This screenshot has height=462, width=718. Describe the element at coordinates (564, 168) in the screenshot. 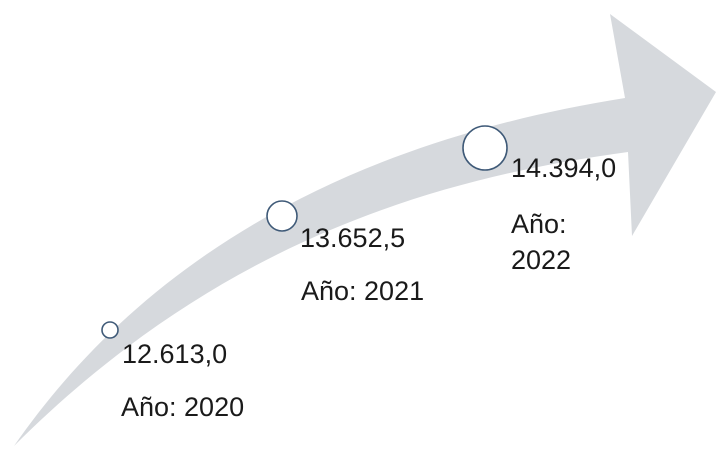

I see `milestone-value-2022: 14.394,0` at that location.